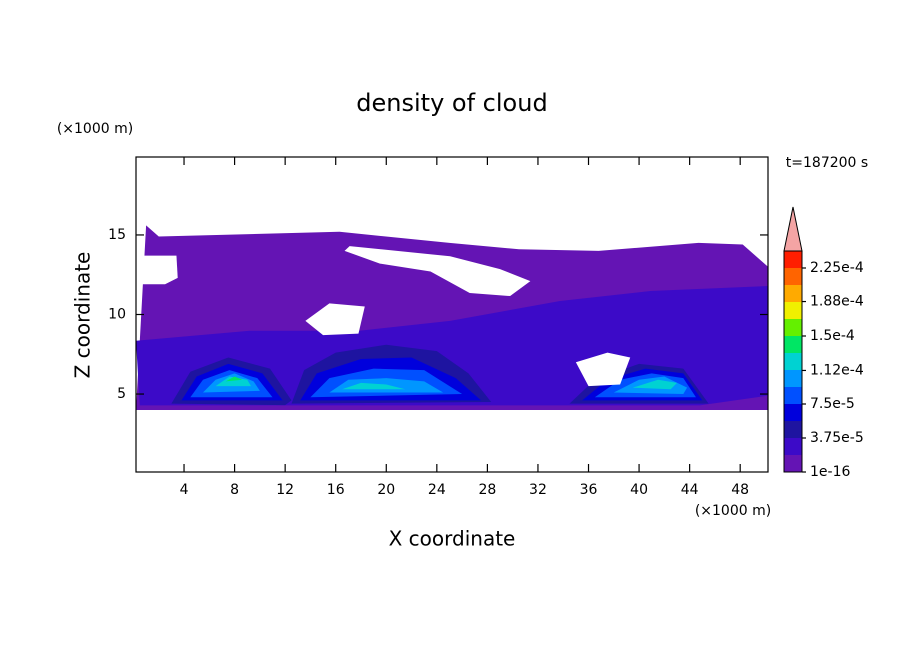  Describe the element at coordinates (733, 511) in the screenshot. I see `x-unit: (×1000 m)` at that location.